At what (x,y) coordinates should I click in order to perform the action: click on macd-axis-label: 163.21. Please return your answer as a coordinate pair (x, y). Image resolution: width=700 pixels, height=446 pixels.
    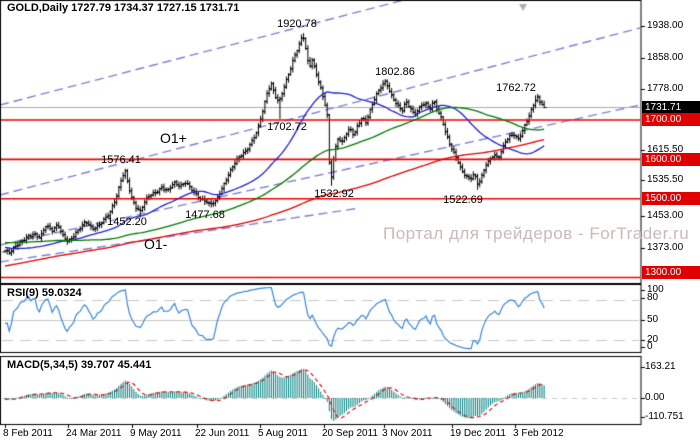
    Looking at the image, I should click on (660, 366).